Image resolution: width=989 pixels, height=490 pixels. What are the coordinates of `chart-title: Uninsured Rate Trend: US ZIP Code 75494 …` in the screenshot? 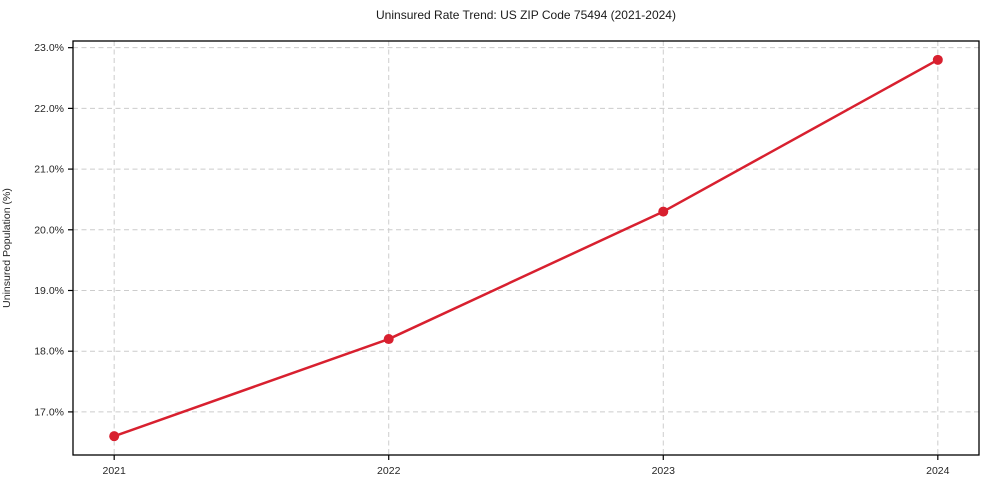 It's located at (526, 15).